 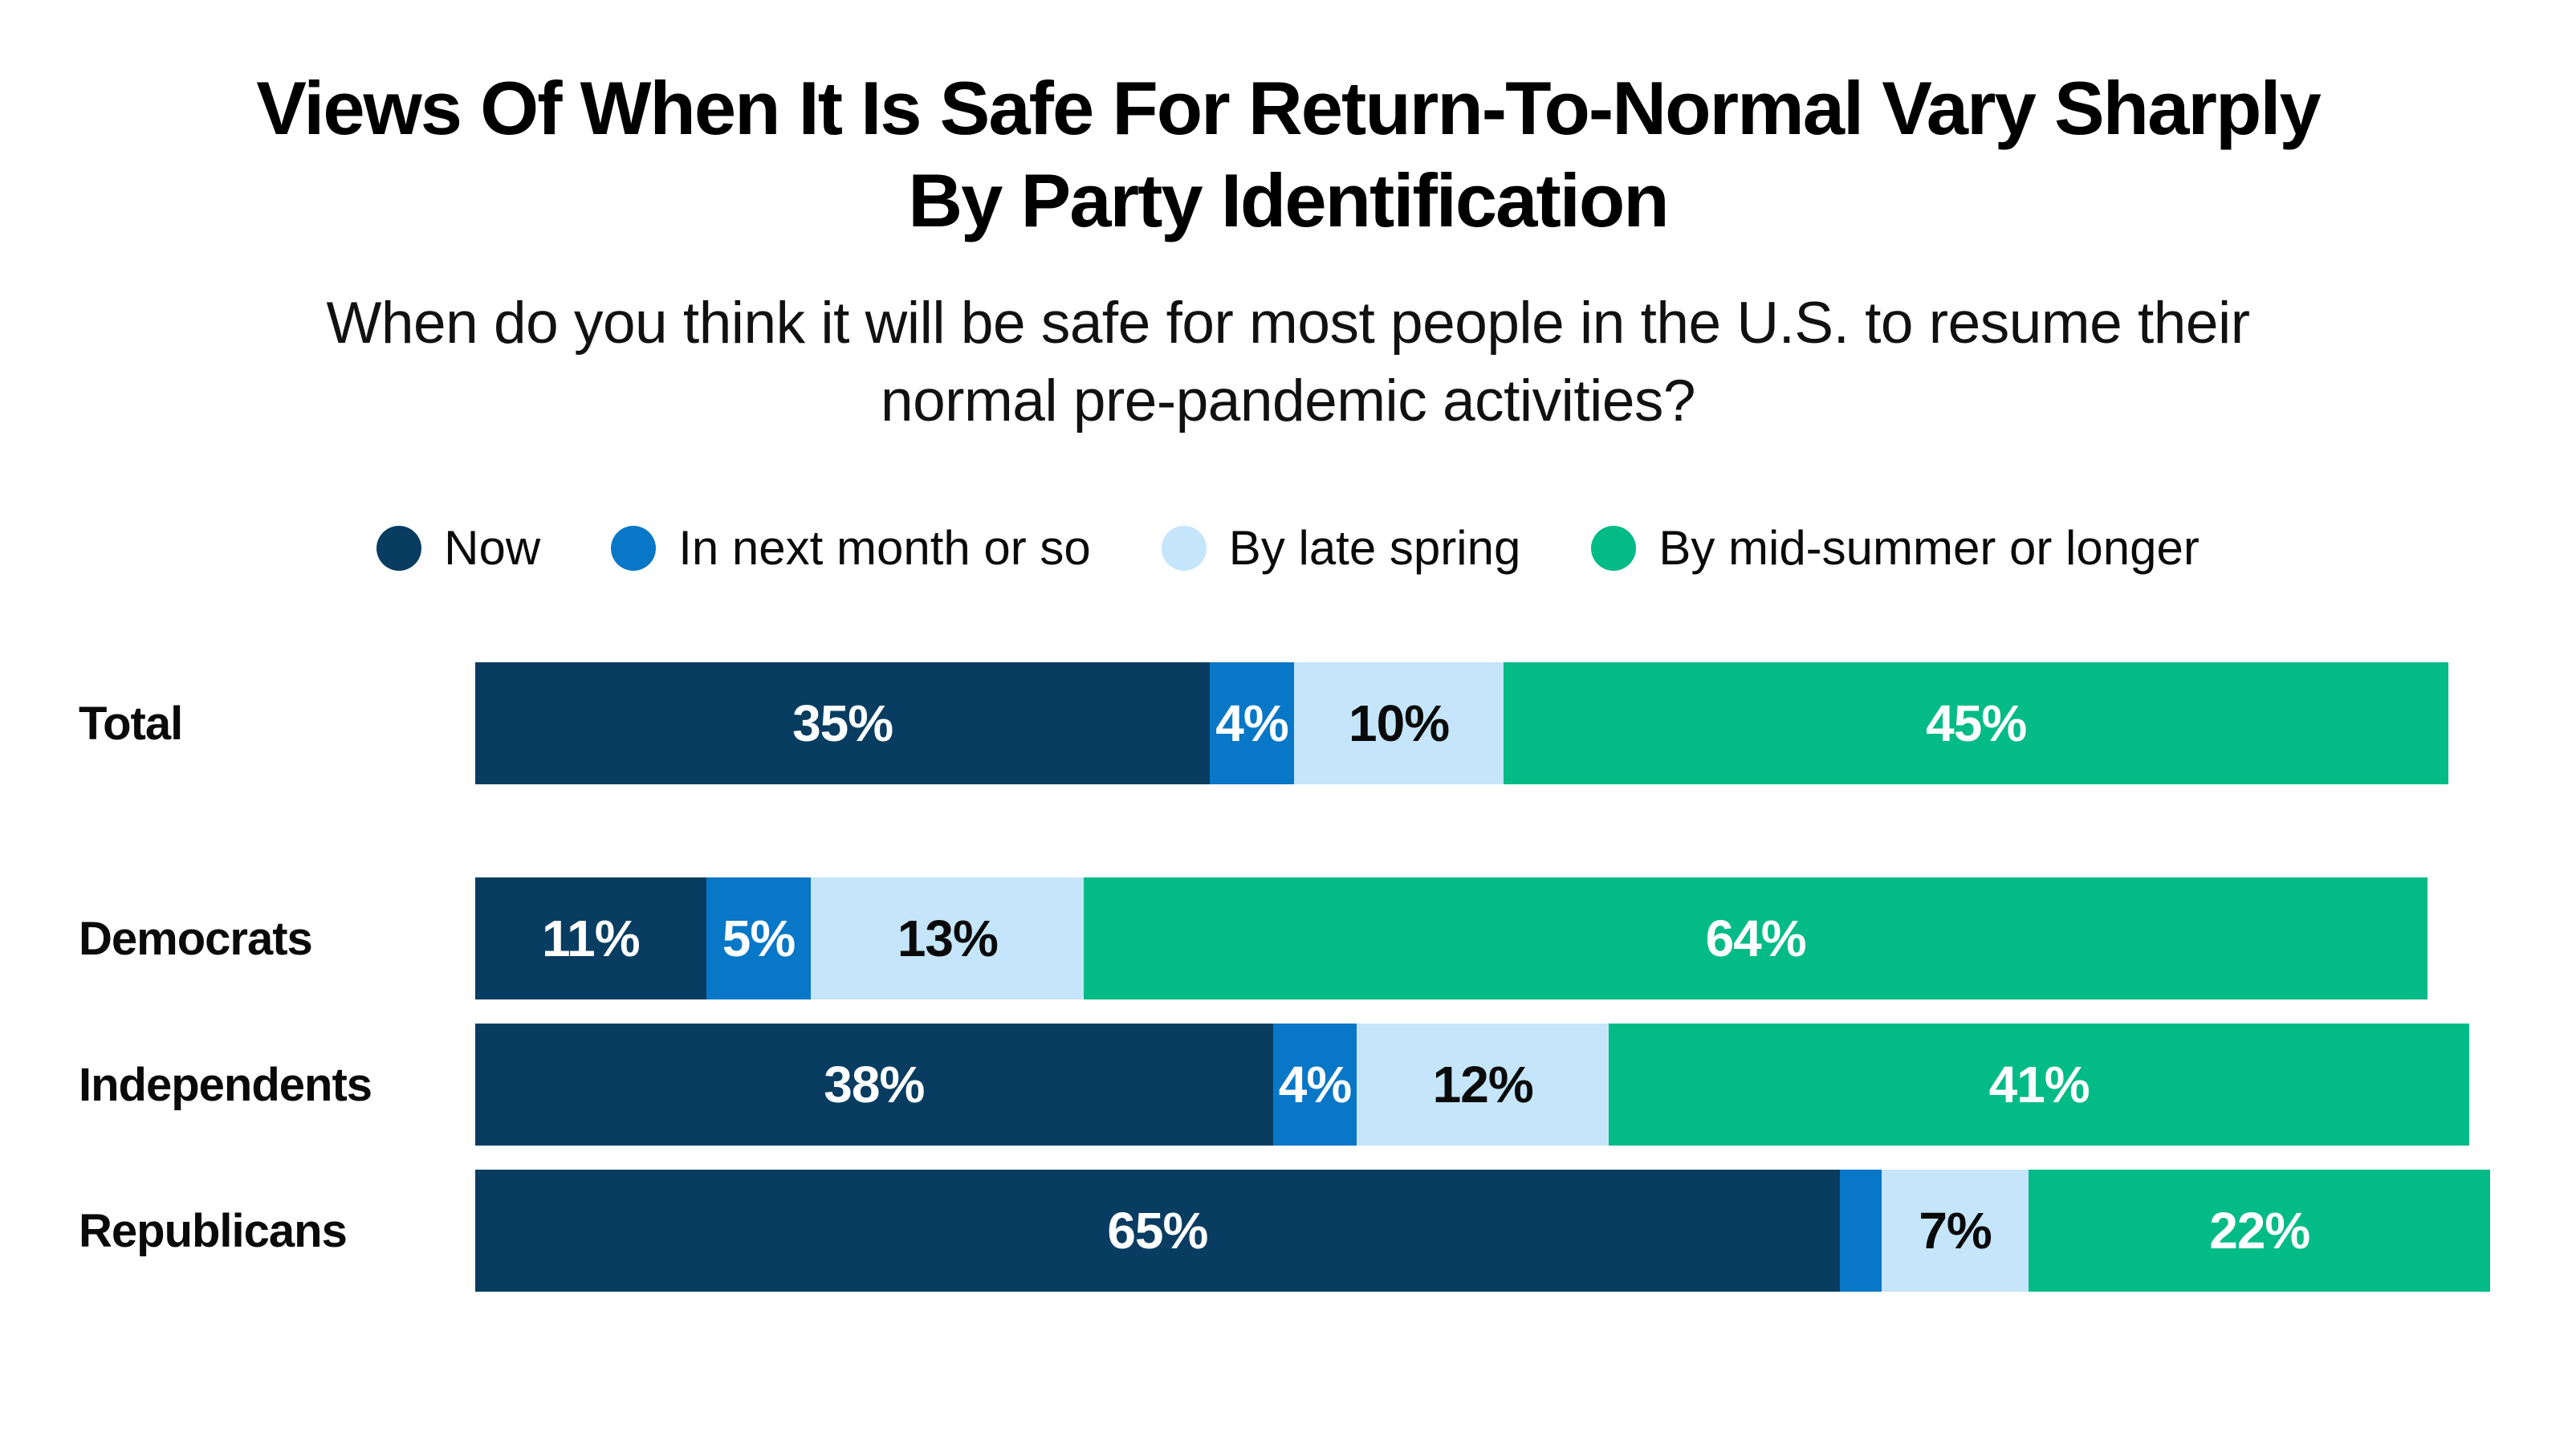 What do you see at coordinates (590, 939) in the screenshot?
I see `bar-segment-democrats-now: 11%` at bounding box center [590, 939].